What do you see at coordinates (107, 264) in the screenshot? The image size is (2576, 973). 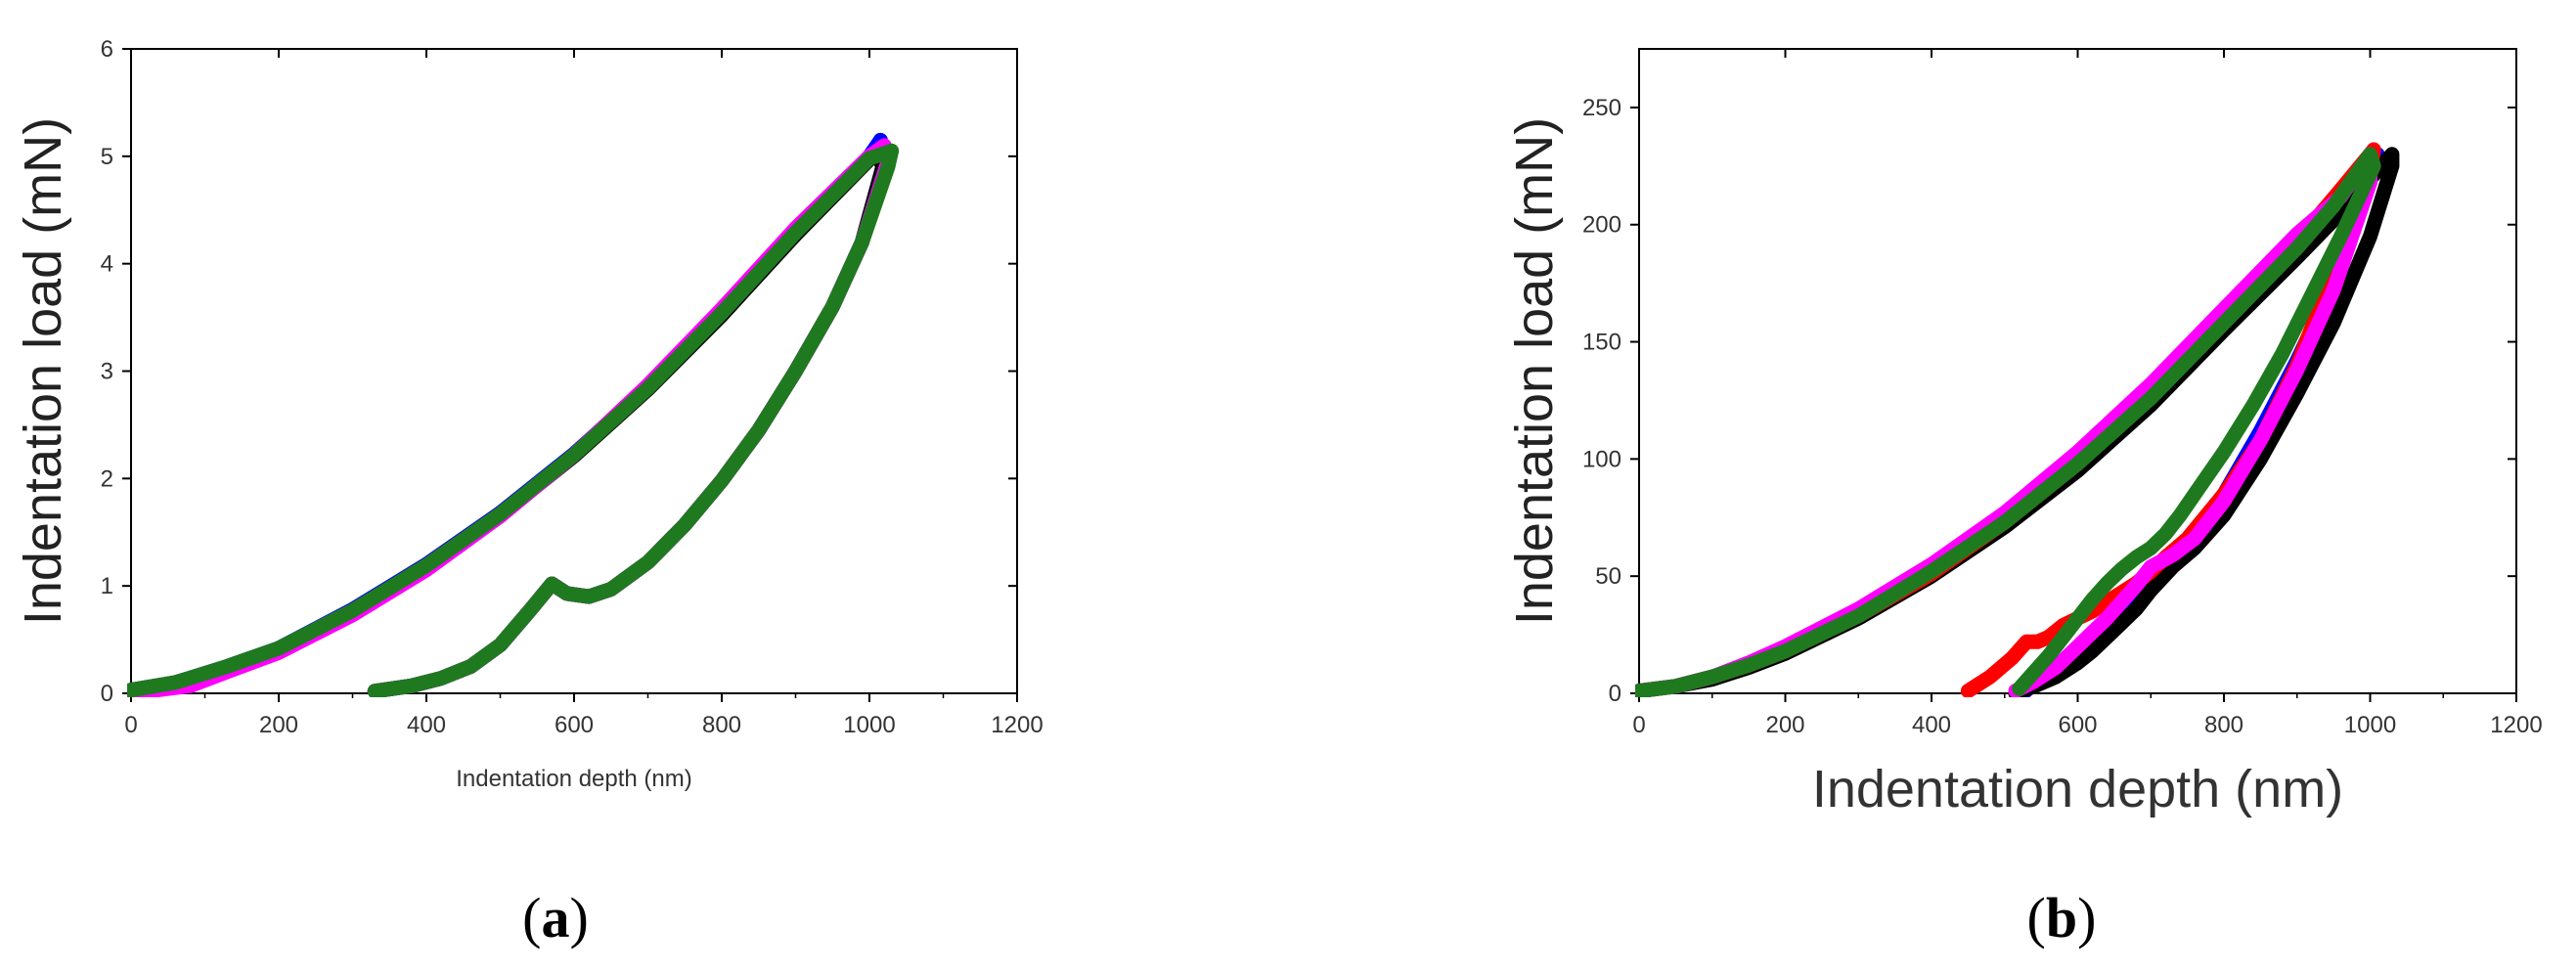 I see `y-tick-label: 4` at bounding box center [107, 264].